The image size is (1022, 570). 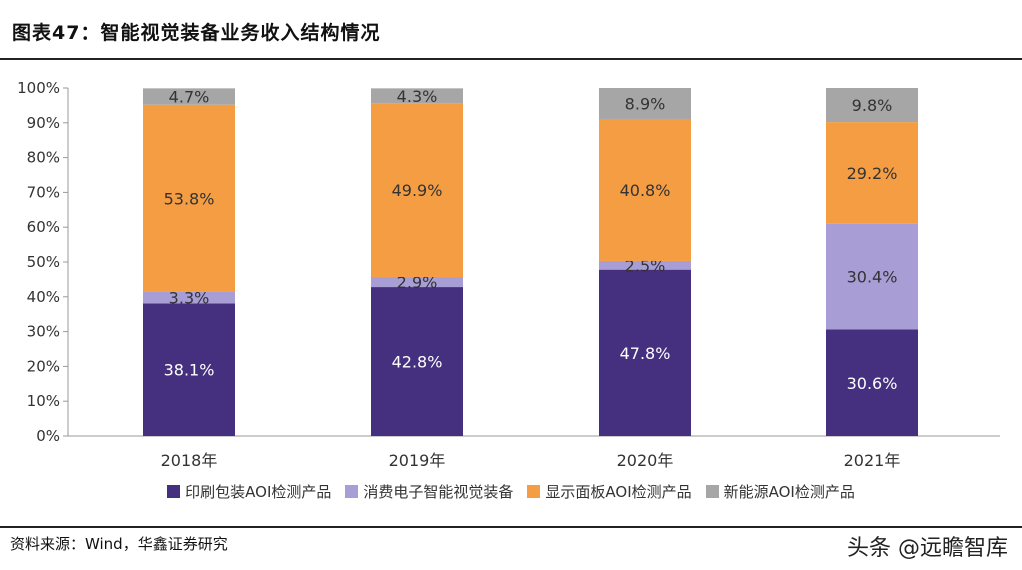 I want to click on legend-label: 显示面板AOI检测产品, so click(x=618, y=492).